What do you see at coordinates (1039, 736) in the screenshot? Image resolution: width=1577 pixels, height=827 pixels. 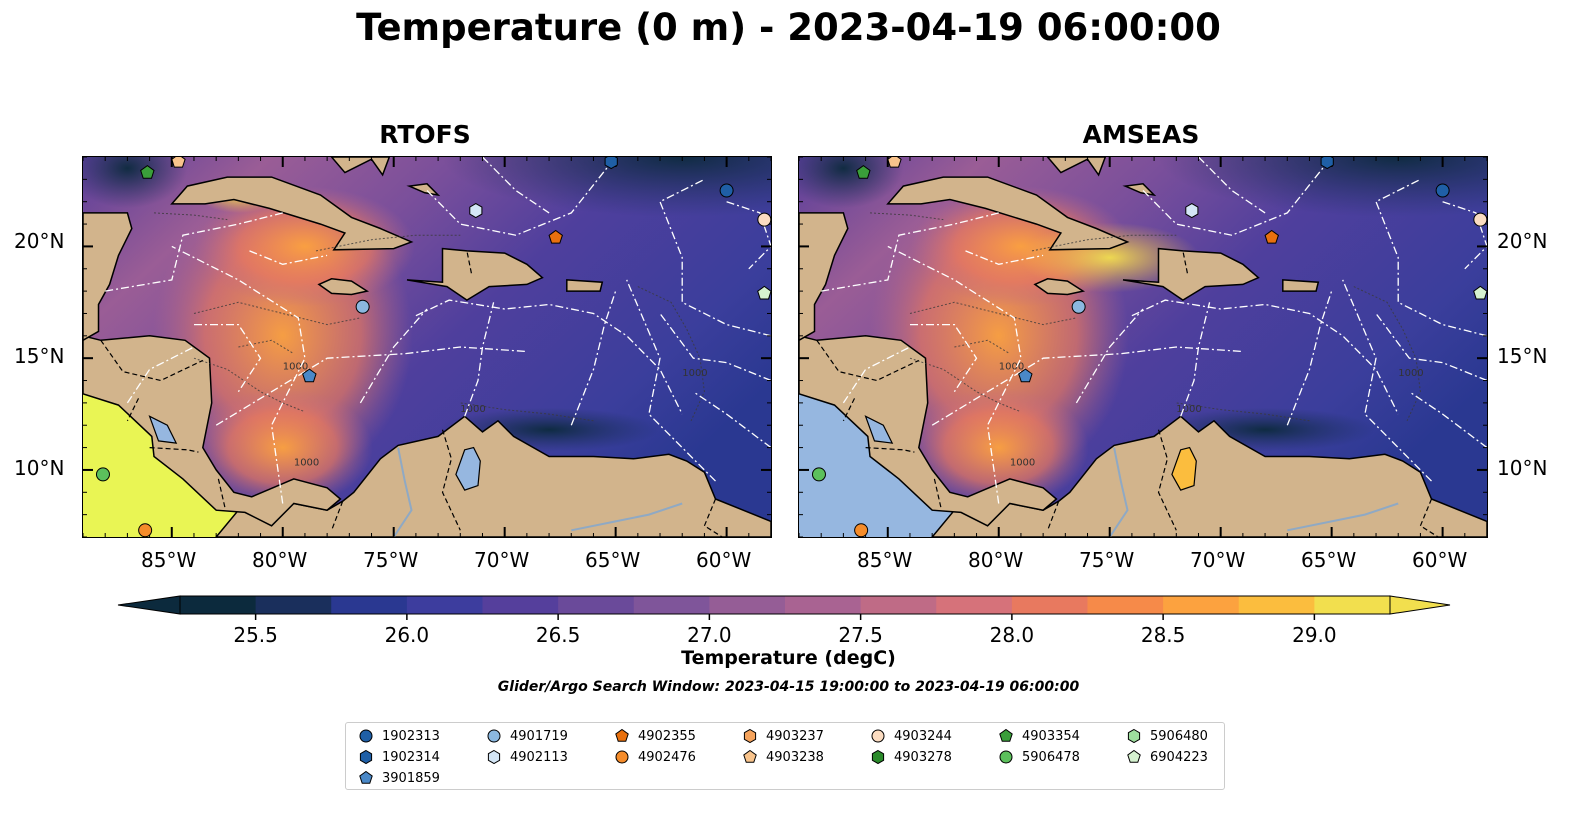 I see `legend-entry-4903354: 4903354` at bounding box center [1039, 736].